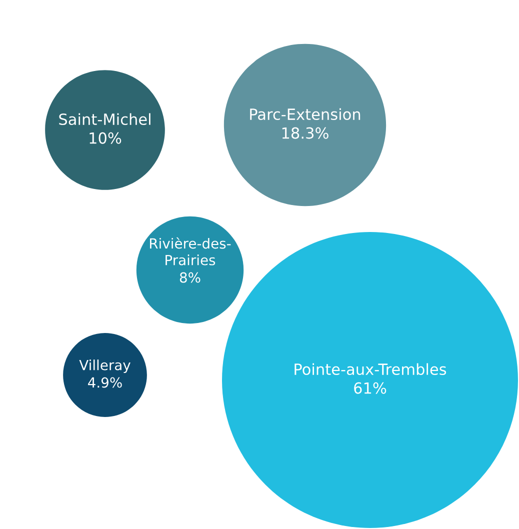 The width and height of the screenshot is (519, 529). Describe the element at coordinates (105, 382) in the screenshot. I see `data-label: 4.9%` at that location.